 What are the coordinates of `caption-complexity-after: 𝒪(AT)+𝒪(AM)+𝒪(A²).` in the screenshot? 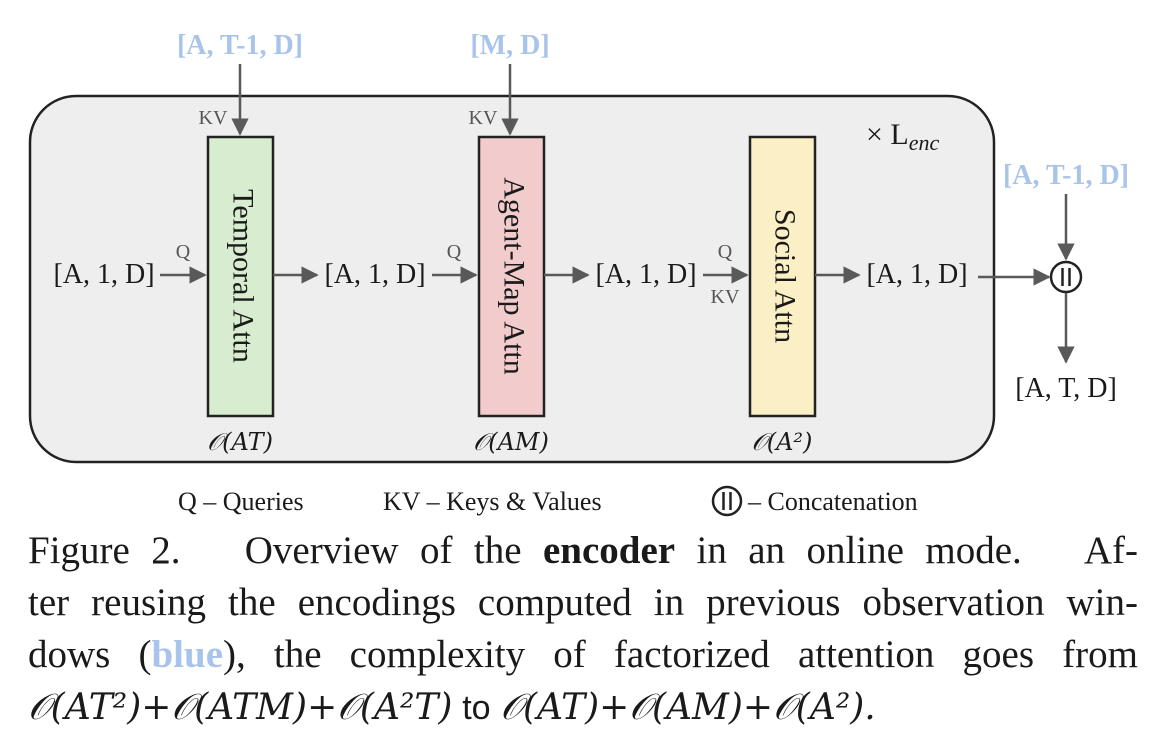 It's located at (688, 707).